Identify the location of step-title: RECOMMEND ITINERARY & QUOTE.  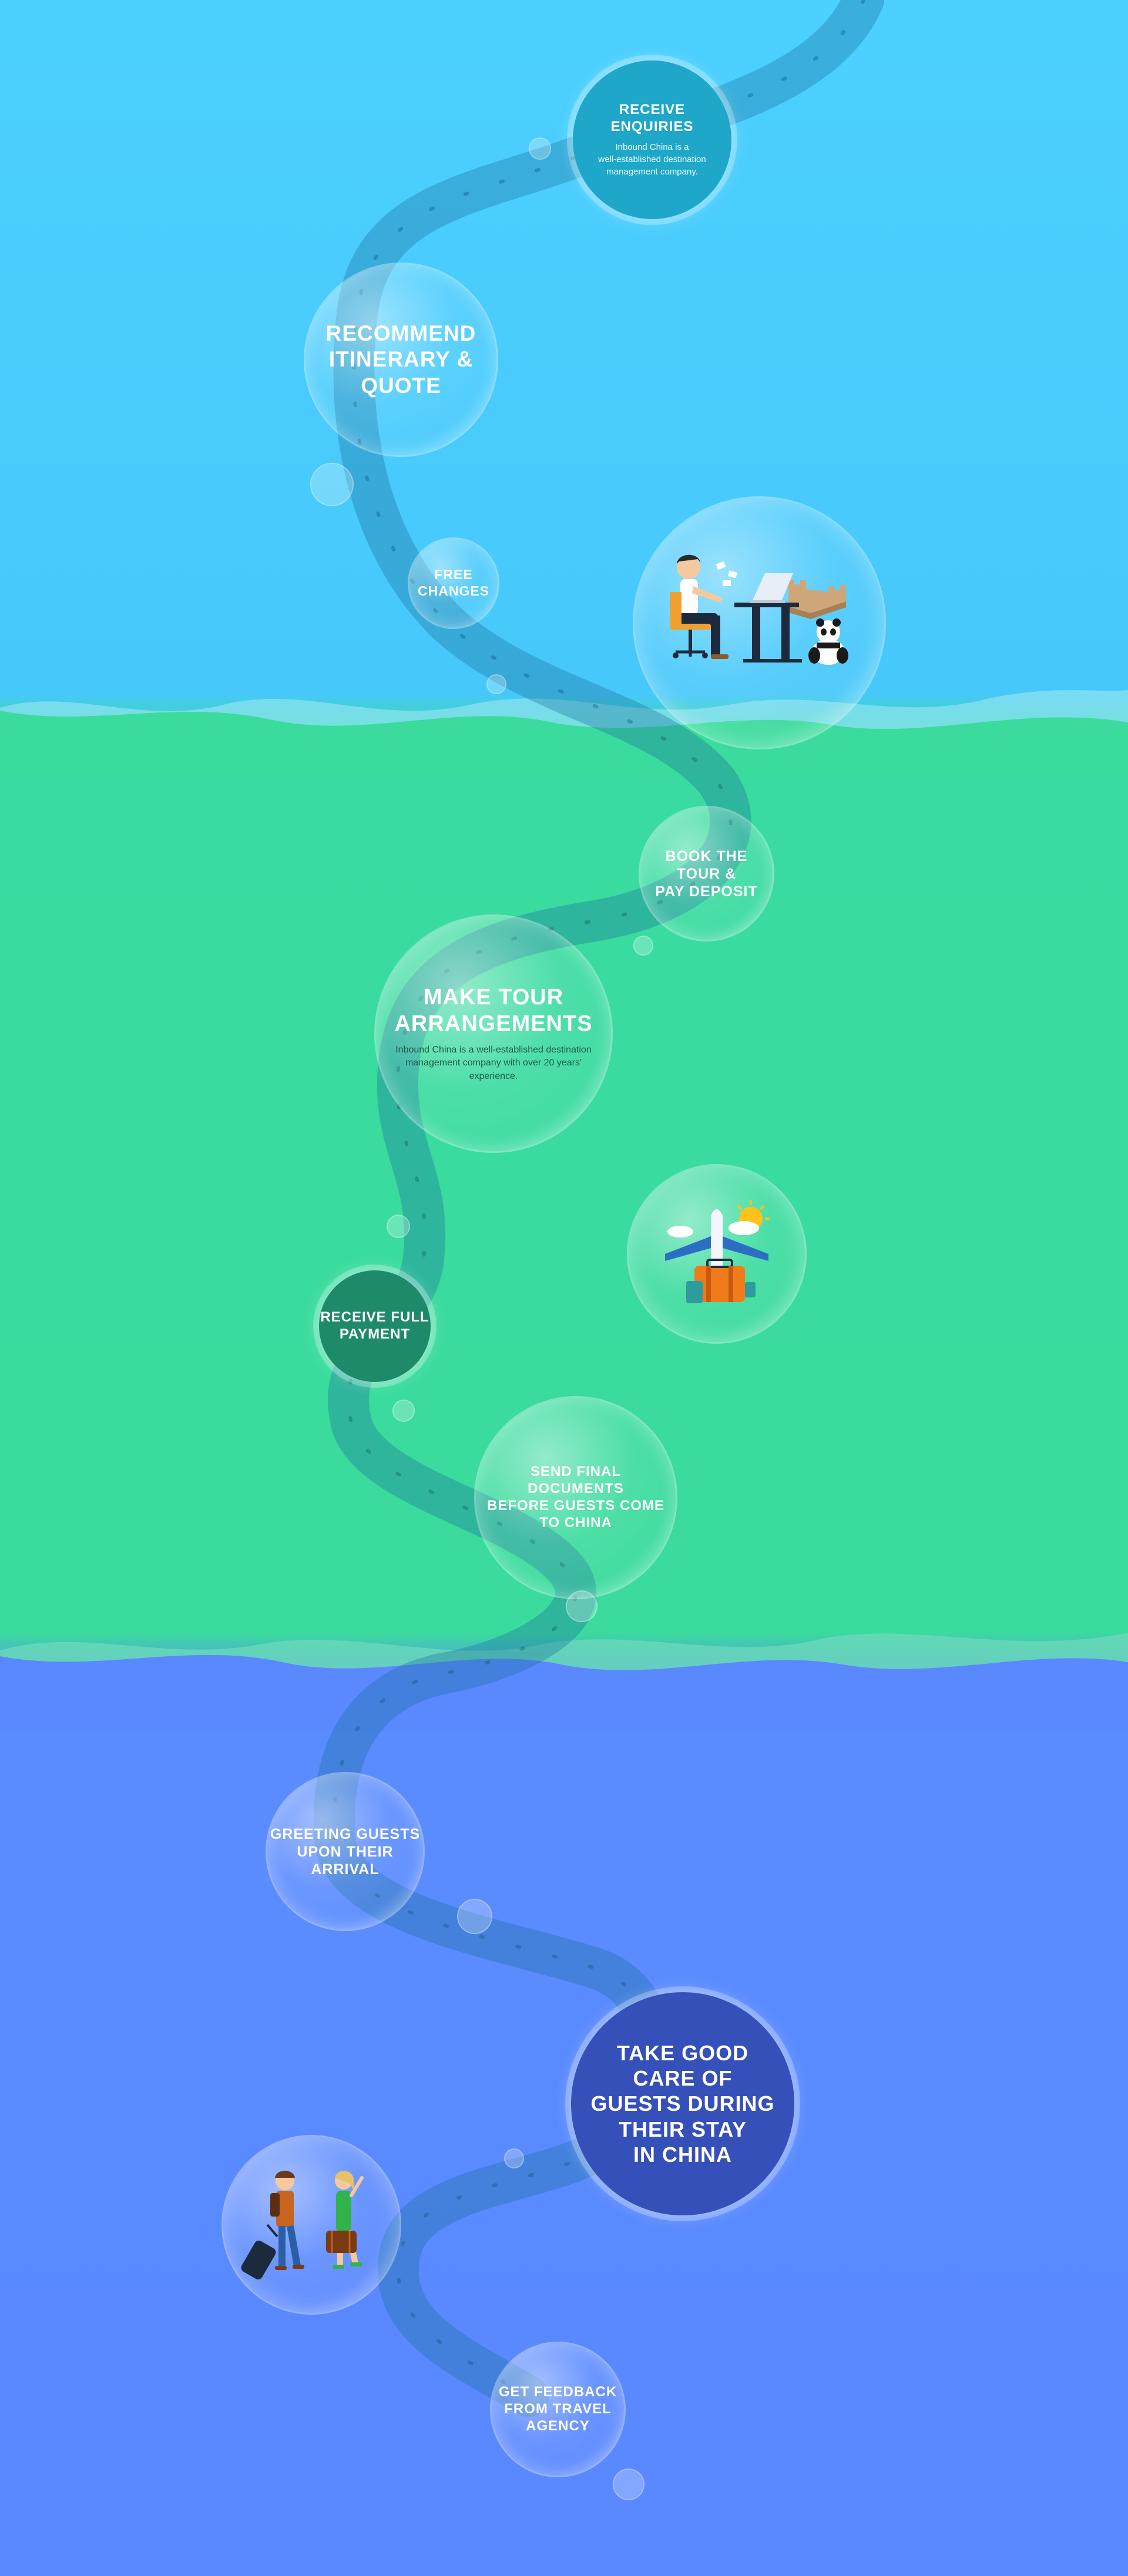
(400, 360).